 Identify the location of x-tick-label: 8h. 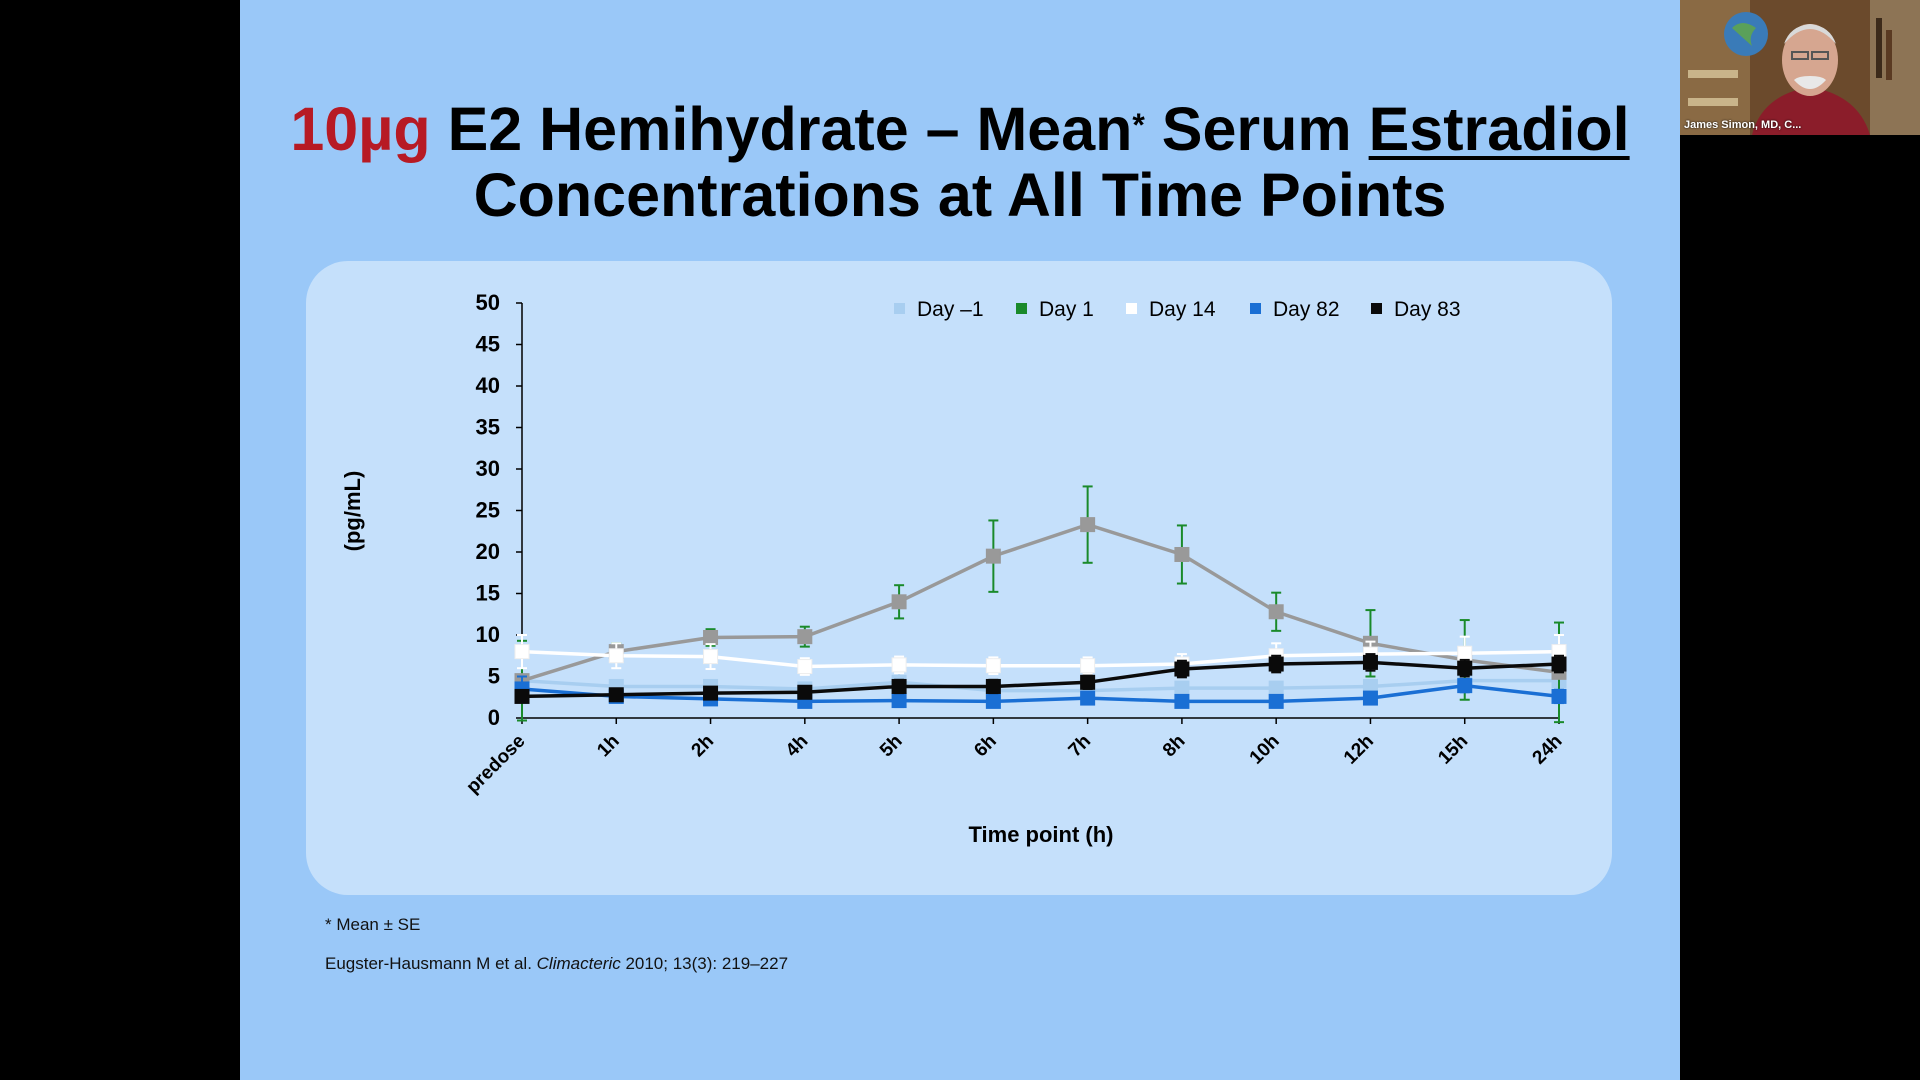
(1174, 746).